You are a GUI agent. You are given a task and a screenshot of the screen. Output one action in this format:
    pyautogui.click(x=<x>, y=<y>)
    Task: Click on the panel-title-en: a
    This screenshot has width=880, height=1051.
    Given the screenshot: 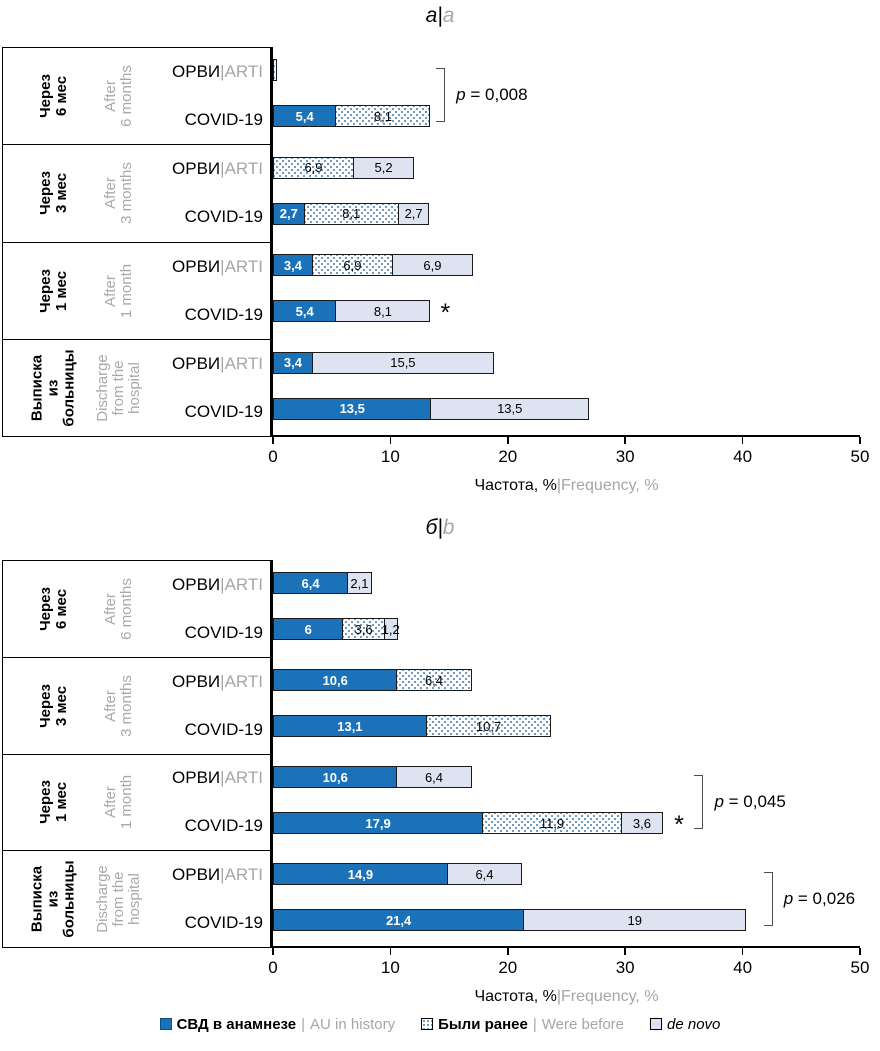 What is the action you would take?
    pyautogui.click(x=448, y=15)
    